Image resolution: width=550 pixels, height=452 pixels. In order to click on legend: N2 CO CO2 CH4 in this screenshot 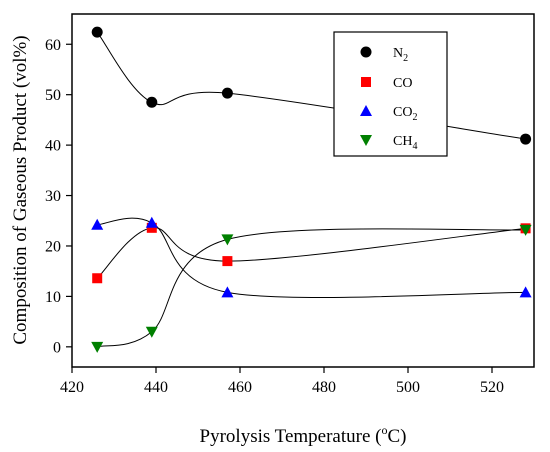, I will do `click(390, 94)`.